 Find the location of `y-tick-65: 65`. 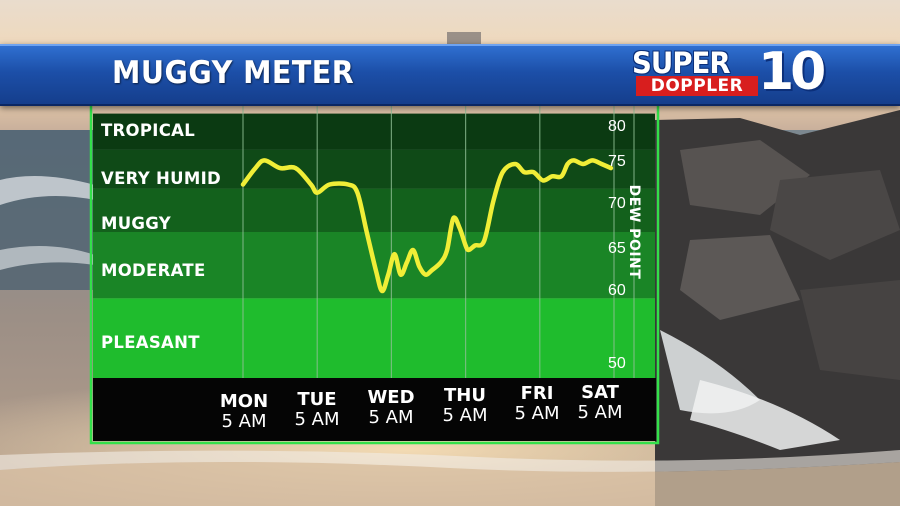

y-tick-65: 65 is located at coordinates (617, 248).